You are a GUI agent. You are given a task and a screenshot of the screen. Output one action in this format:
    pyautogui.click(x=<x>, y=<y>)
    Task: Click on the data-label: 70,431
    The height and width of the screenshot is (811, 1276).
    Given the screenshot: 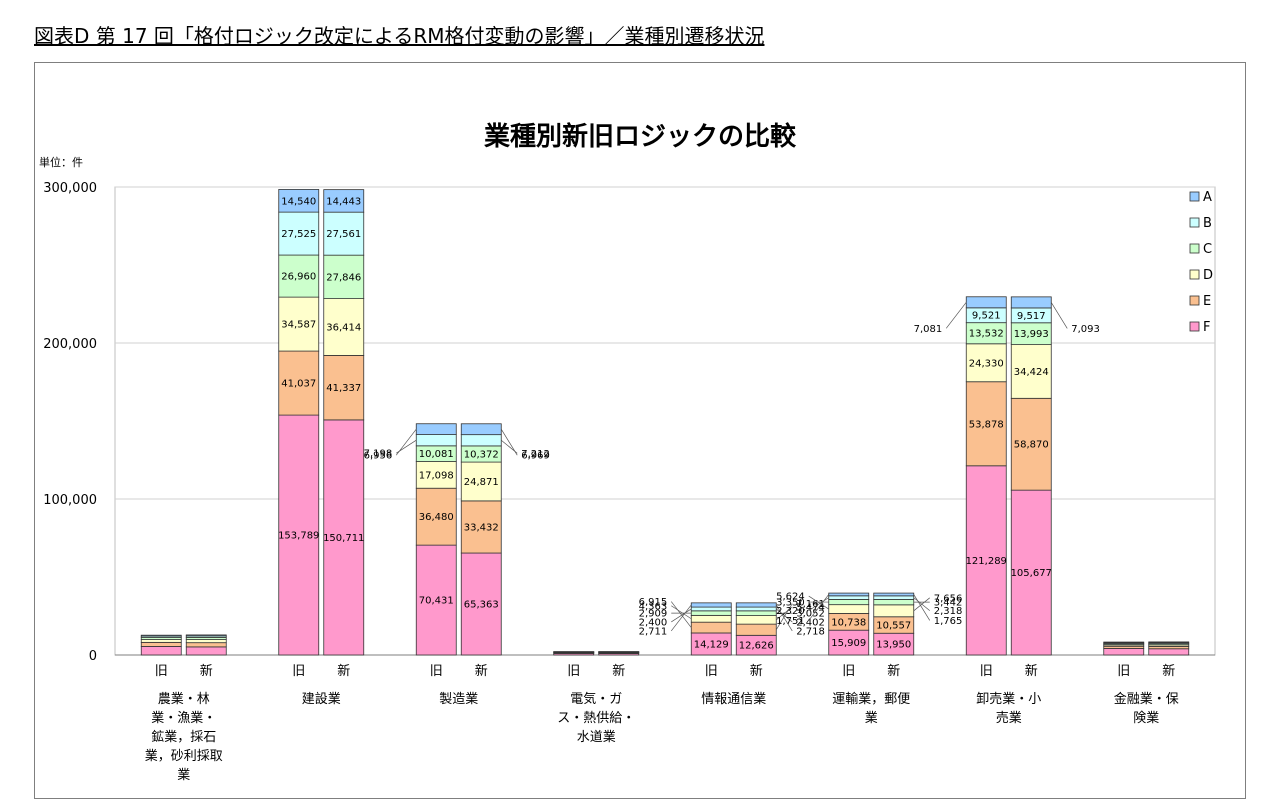 What is the action you would take?
    pyautogui.click(x=436, y=601)
    